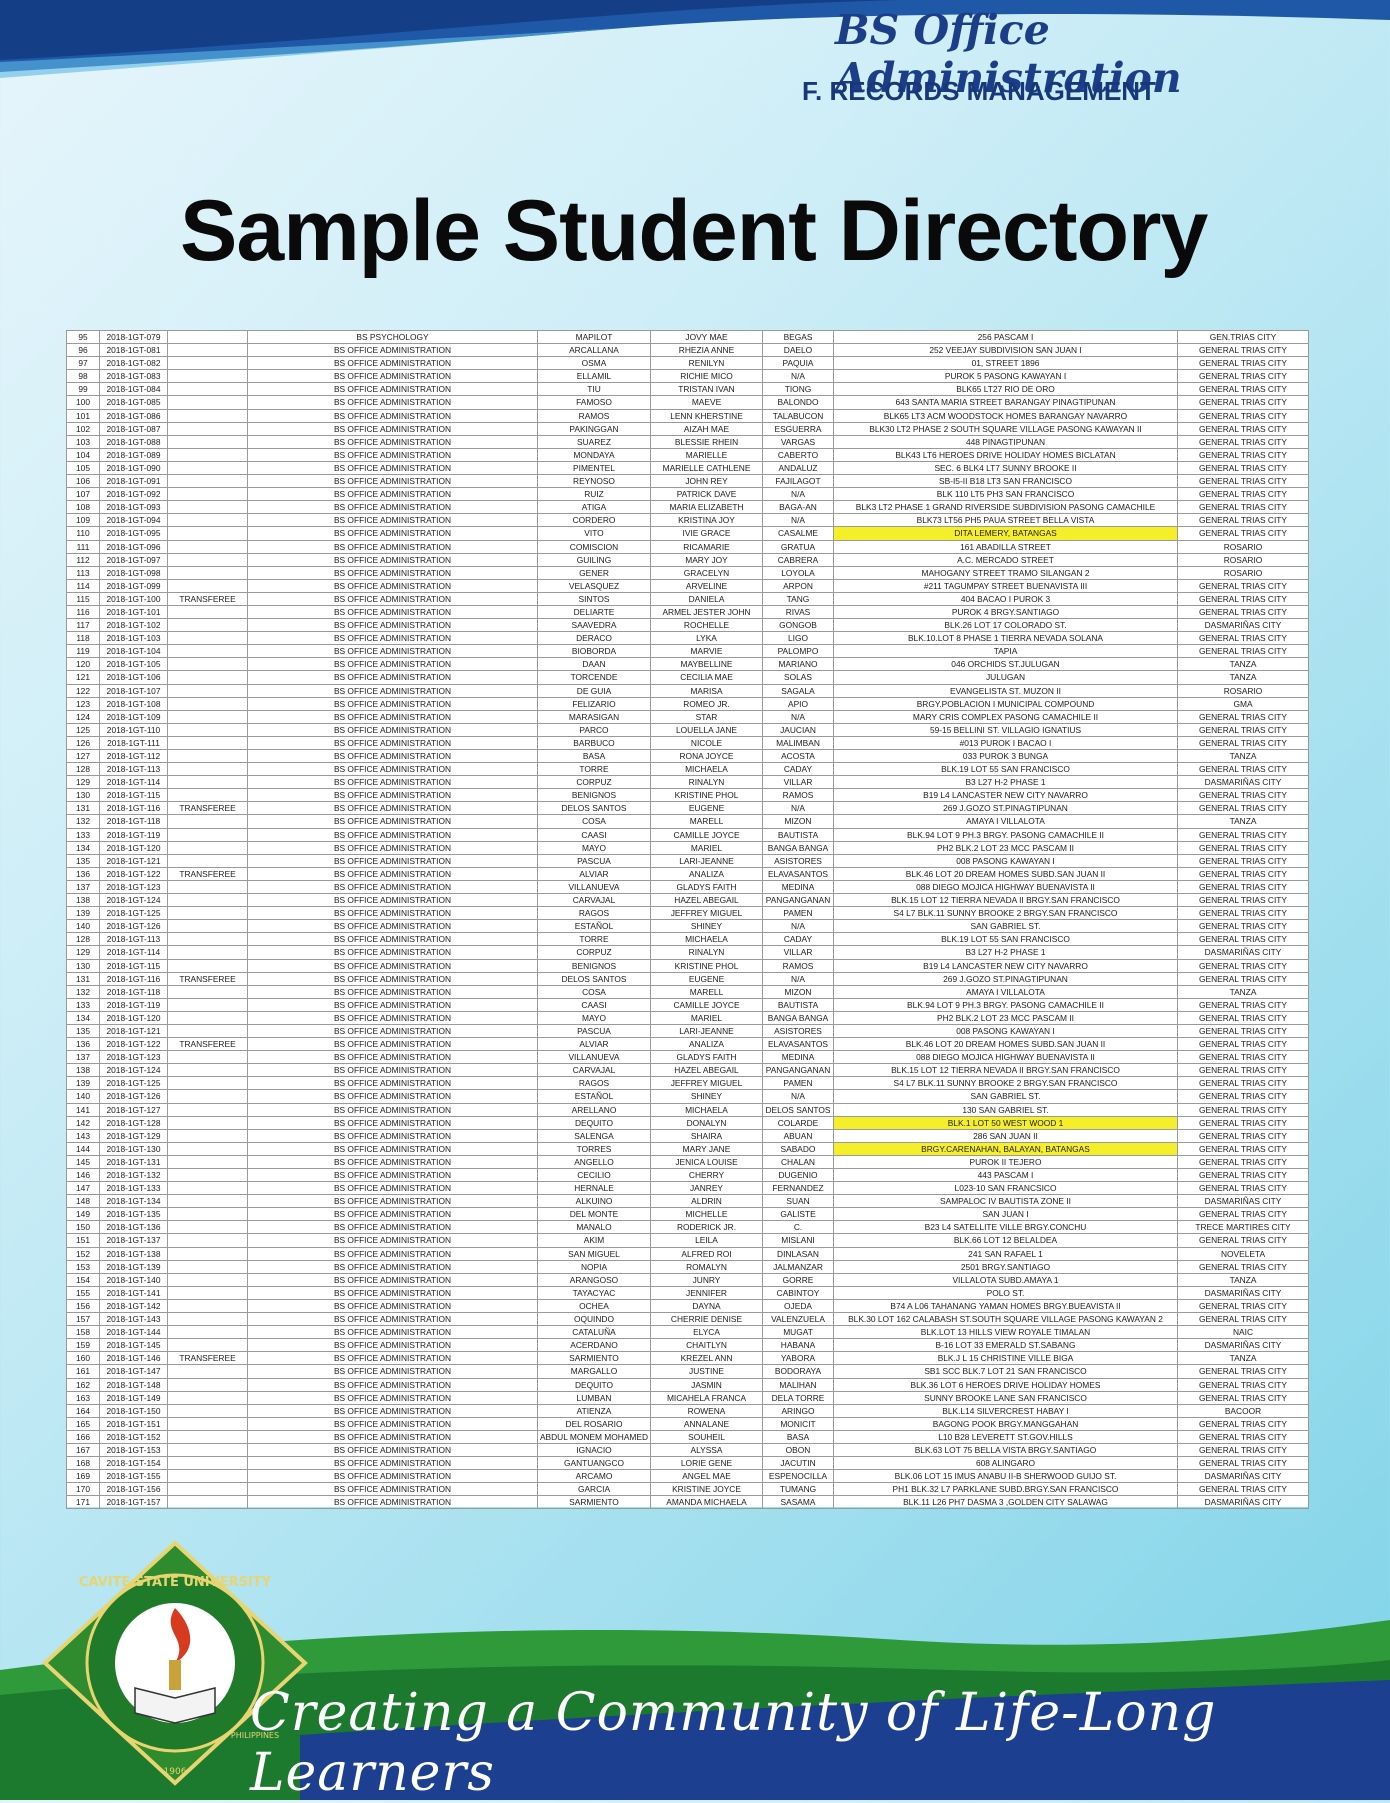 The width and height of the screenshot is (1390, 1803). I want to click on table-cell: 2018-1GT-107, so click(133, 690).